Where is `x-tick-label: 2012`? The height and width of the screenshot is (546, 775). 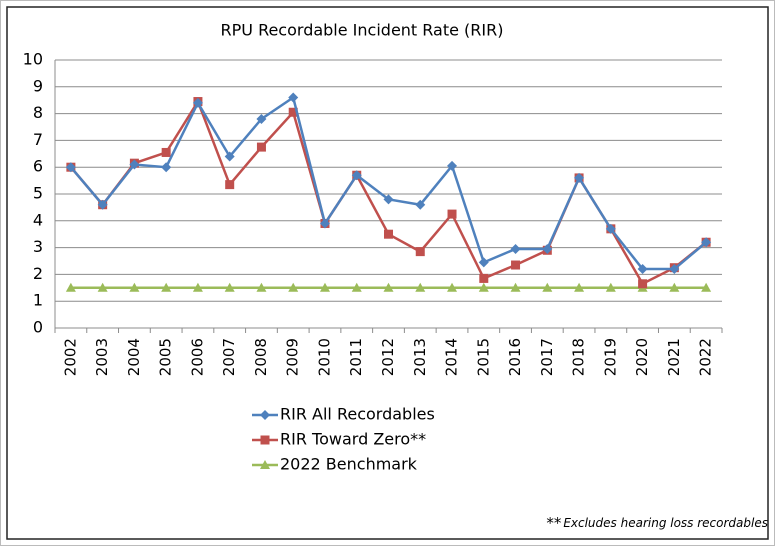 x-tick-label: 2012 is located at coordinates (388, 357).